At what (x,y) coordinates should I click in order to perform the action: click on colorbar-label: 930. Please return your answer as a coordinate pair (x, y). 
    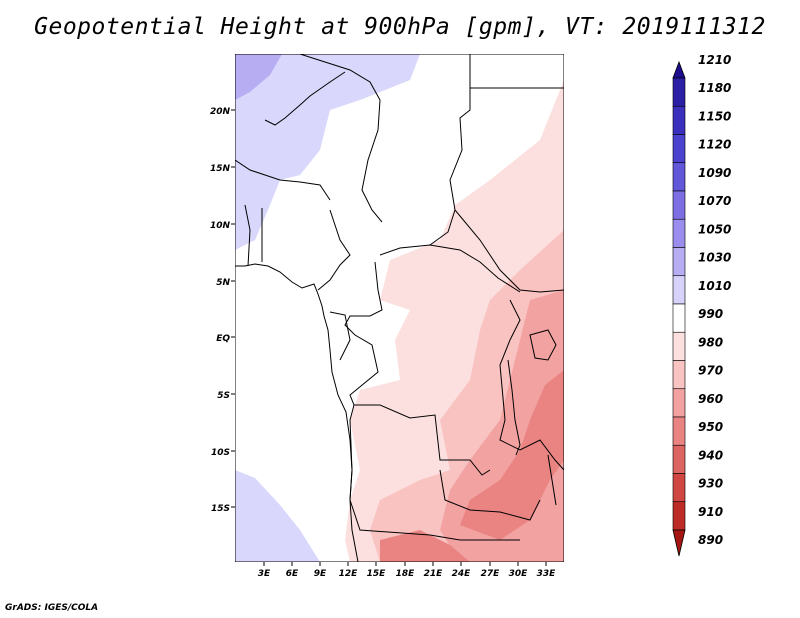
    Looking at the image, I should click on (710, 484).